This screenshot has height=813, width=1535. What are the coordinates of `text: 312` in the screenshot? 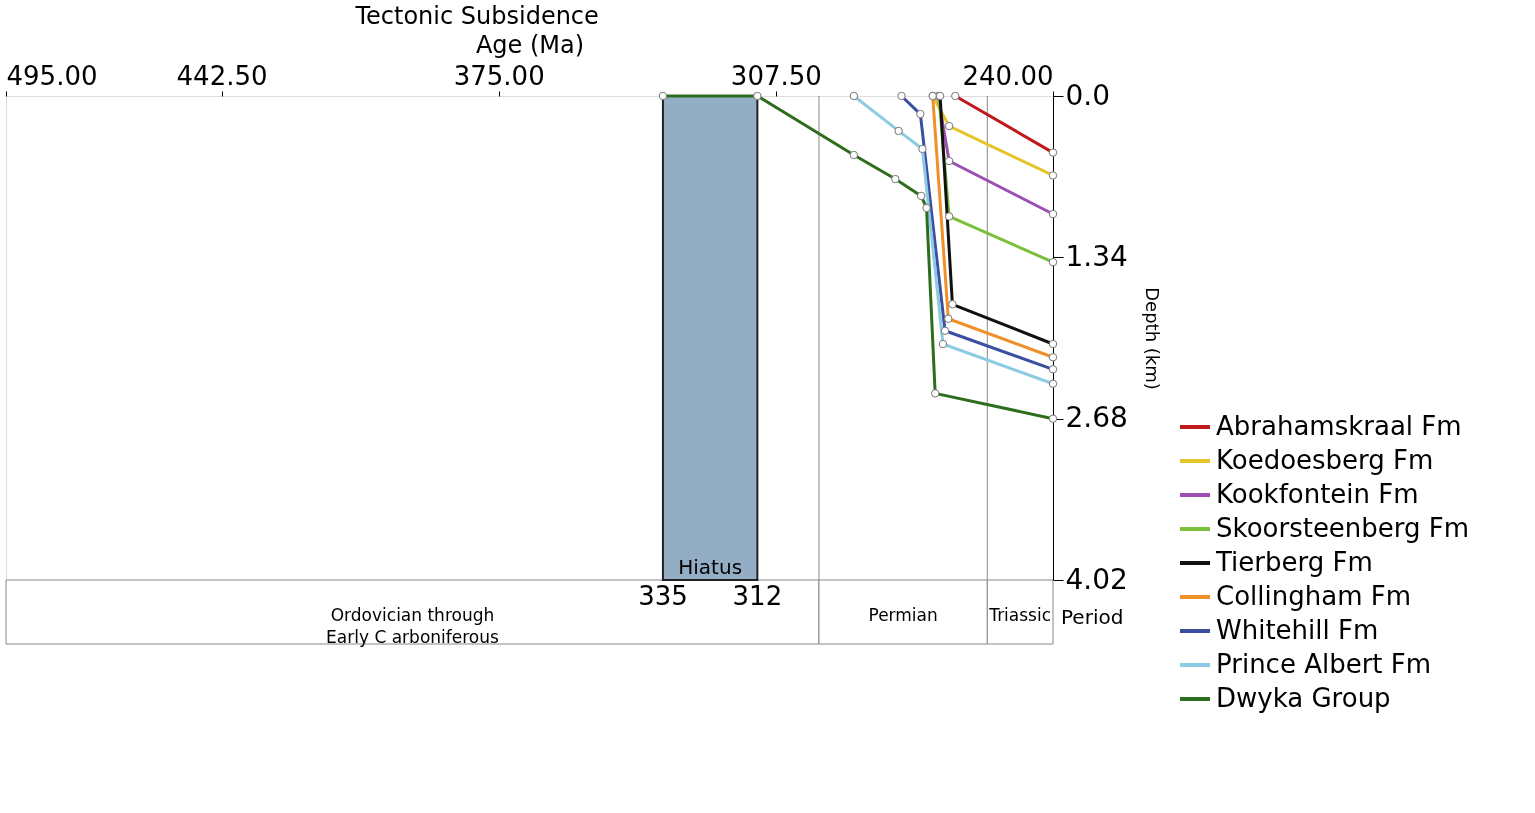 It's located at (757, 596).